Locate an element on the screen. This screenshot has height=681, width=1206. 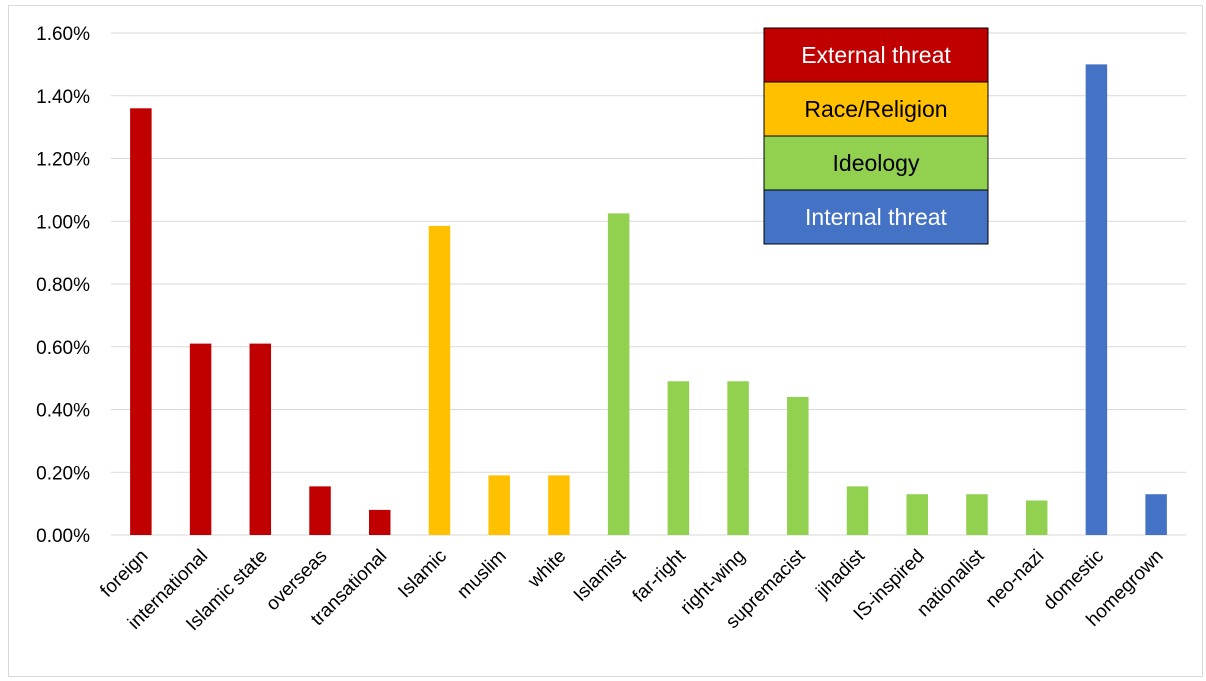
legend-label: External threat is located at coordinates (876, 55).